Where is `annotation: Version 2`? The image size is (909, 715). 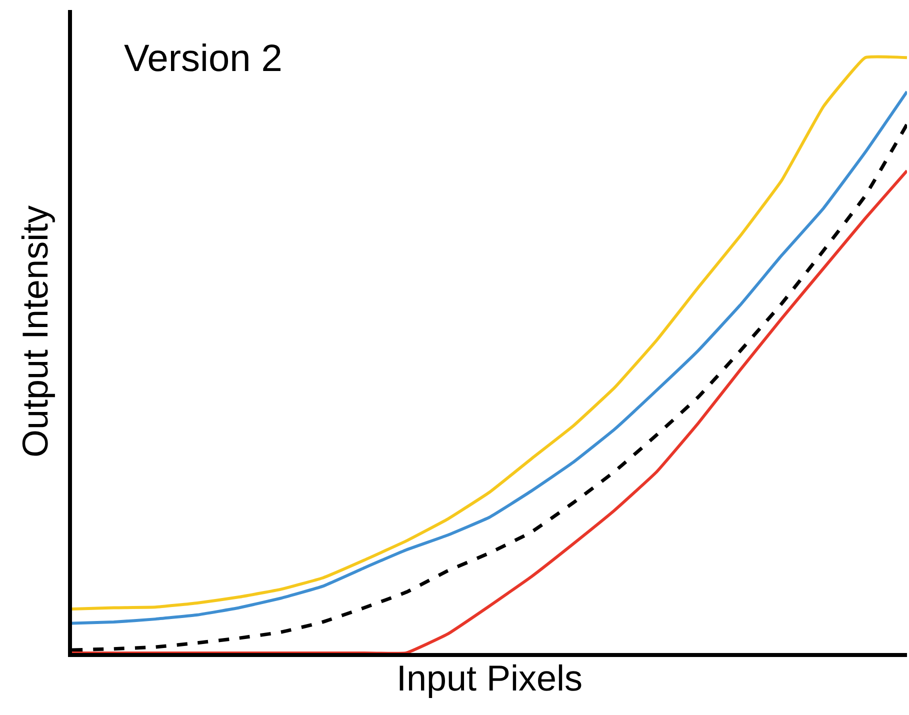 annotation: Version 2 is located at coordinates (203, 59).